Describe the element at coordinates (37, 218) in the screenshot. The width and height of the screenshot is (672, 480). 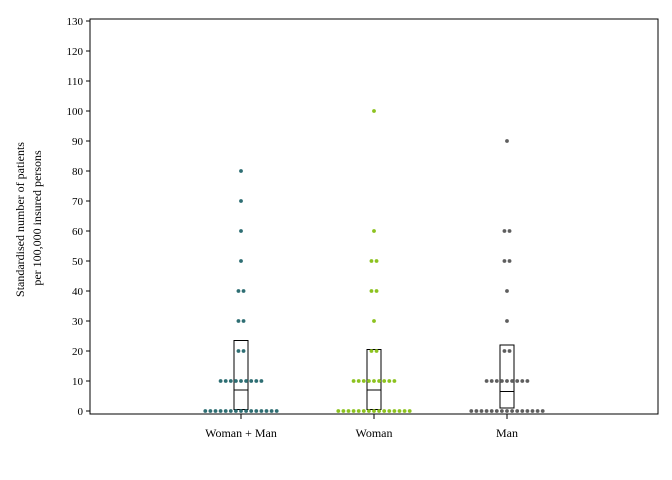
I see `y-axis-title-line2: per 100,000 insured persons` at that location.